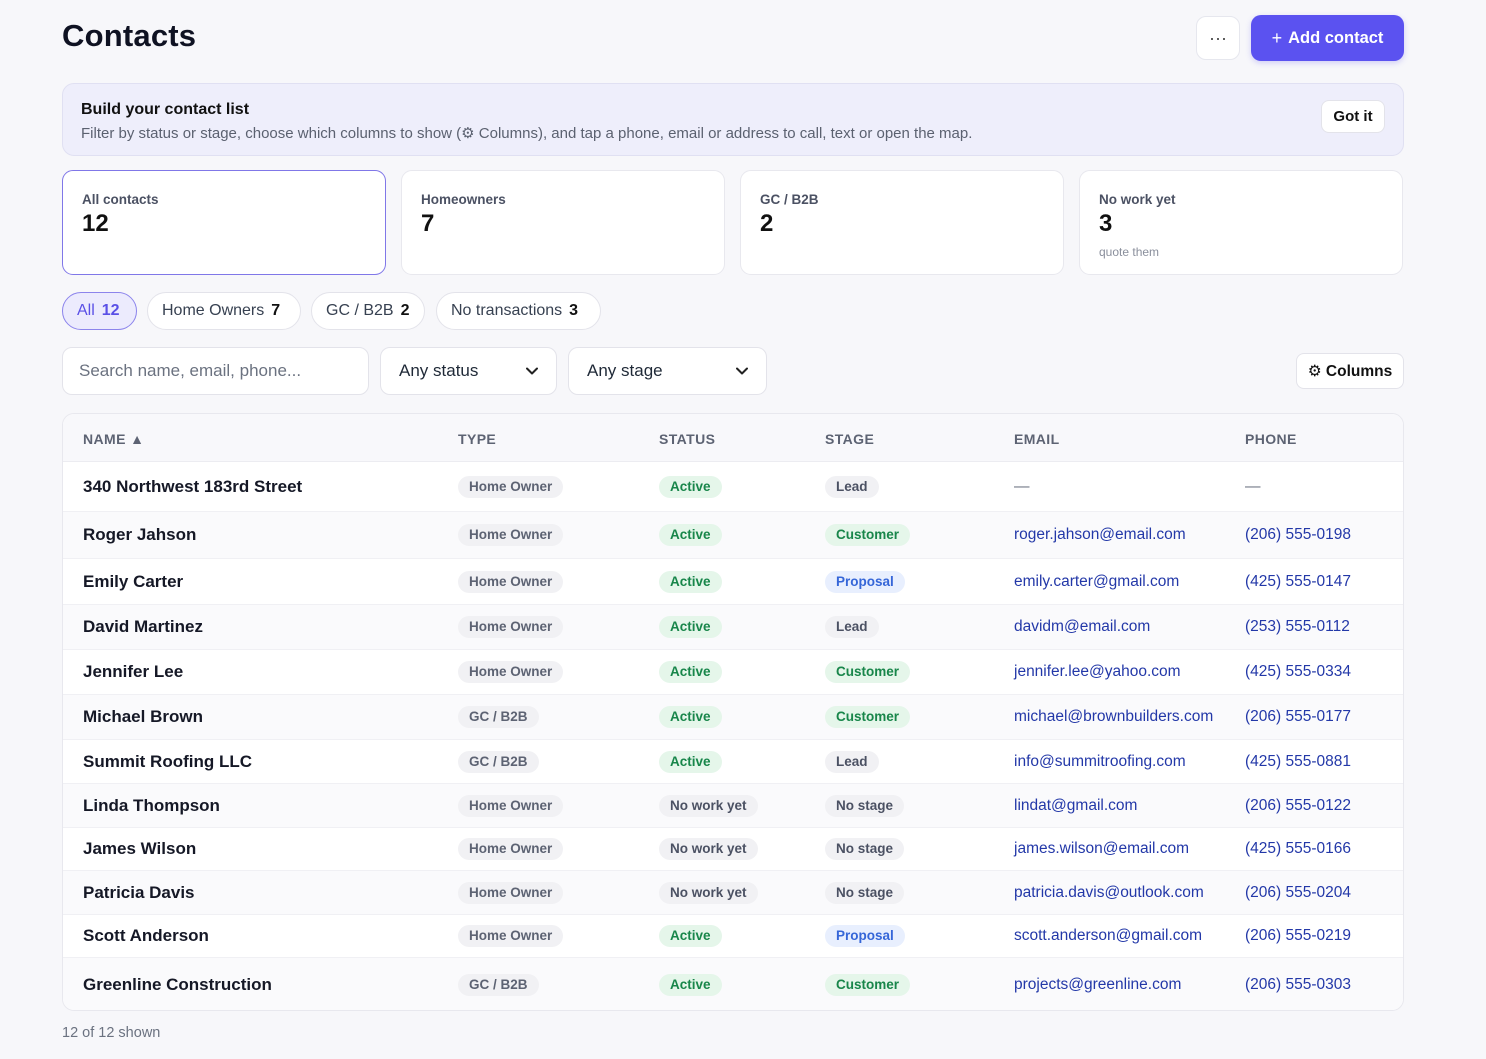 This screenshot has height=1059, width=1486. I want to click on phone-link: (206) 555-0219, so click(1298, 935).